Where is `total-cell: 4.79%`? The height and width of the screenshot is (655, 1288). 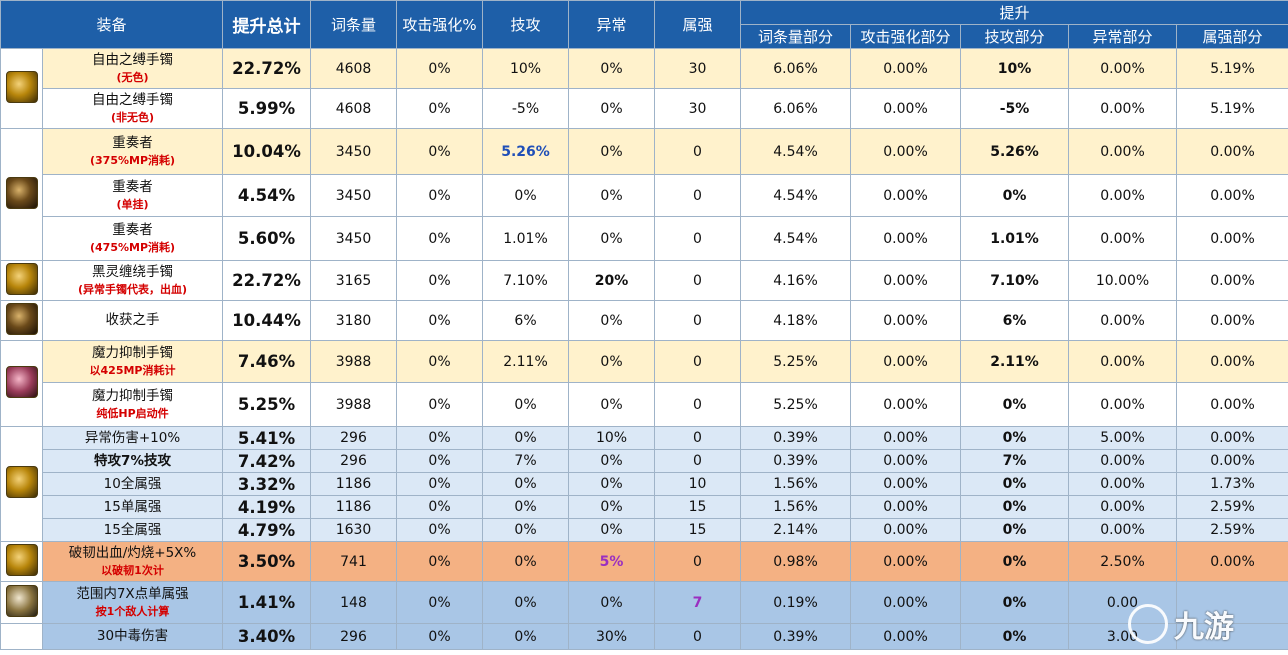 total-cell: 4.79% is located at coordinates (267, 530).